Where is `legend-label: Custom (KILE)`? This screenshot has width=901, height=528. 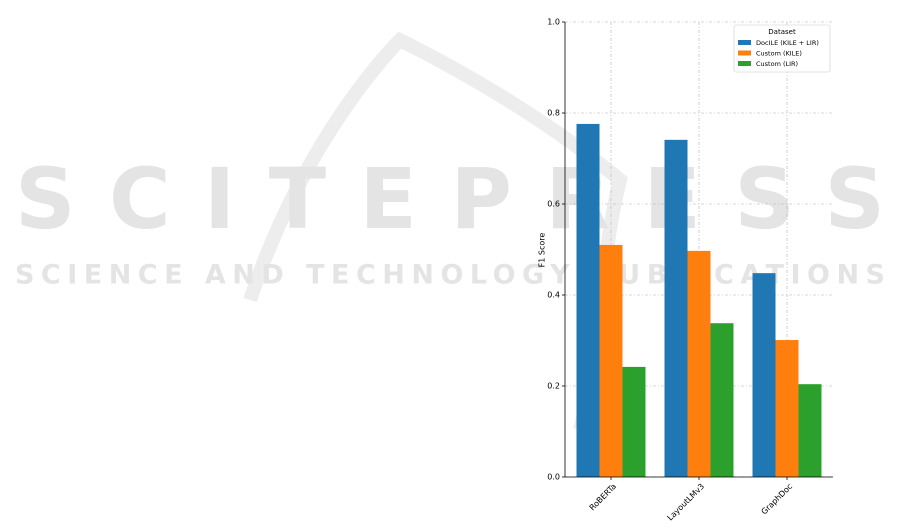
legend-label: Custom (KILE) is located at coordinates (779, 54).